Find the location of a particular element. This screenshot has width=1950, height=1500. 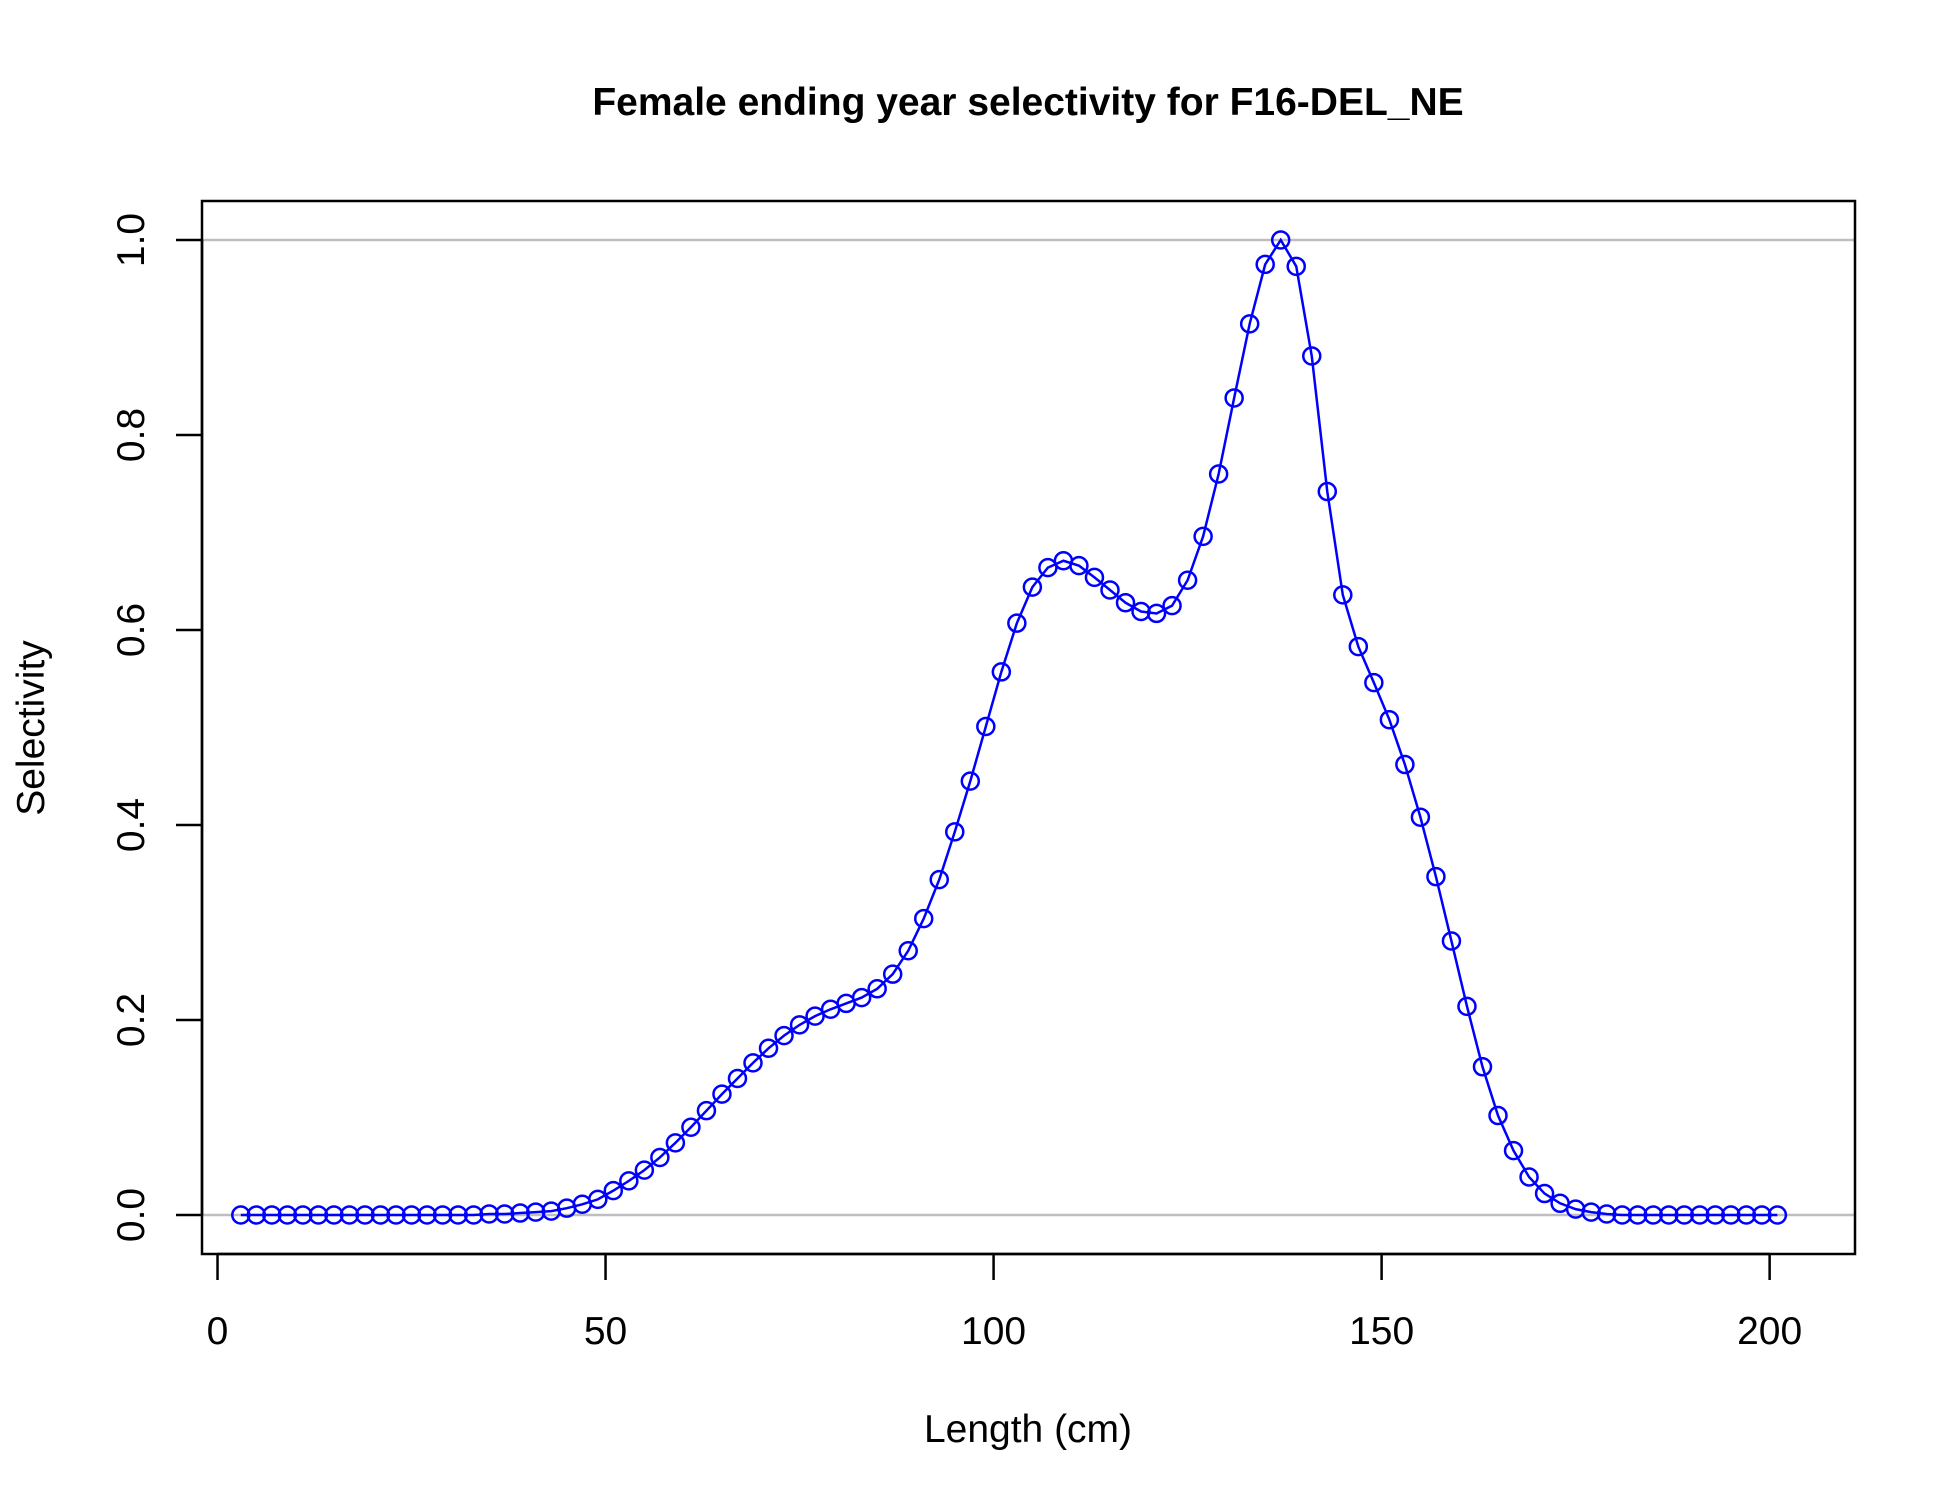

x-tick-label: 150 is located at coordinates (1381, 1331).